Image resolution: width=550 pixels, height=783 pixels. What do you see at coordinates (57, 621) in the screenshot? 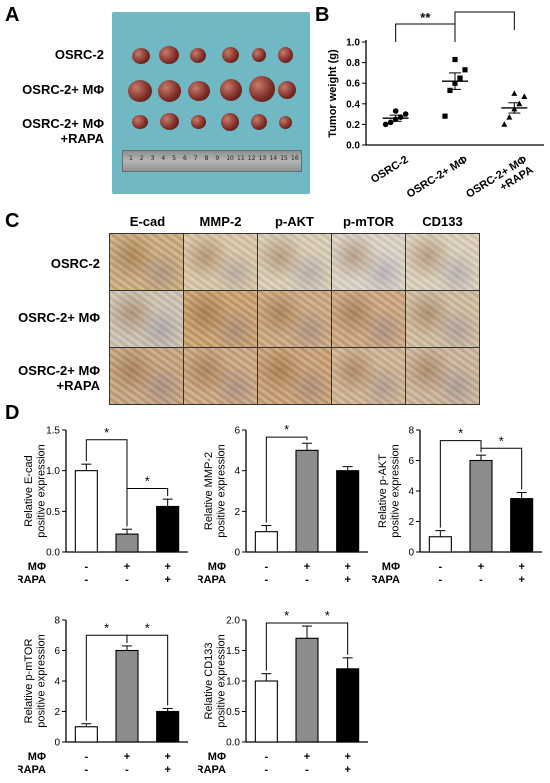
I see `y-tick-label: 8` at bounding box center [57, 621].